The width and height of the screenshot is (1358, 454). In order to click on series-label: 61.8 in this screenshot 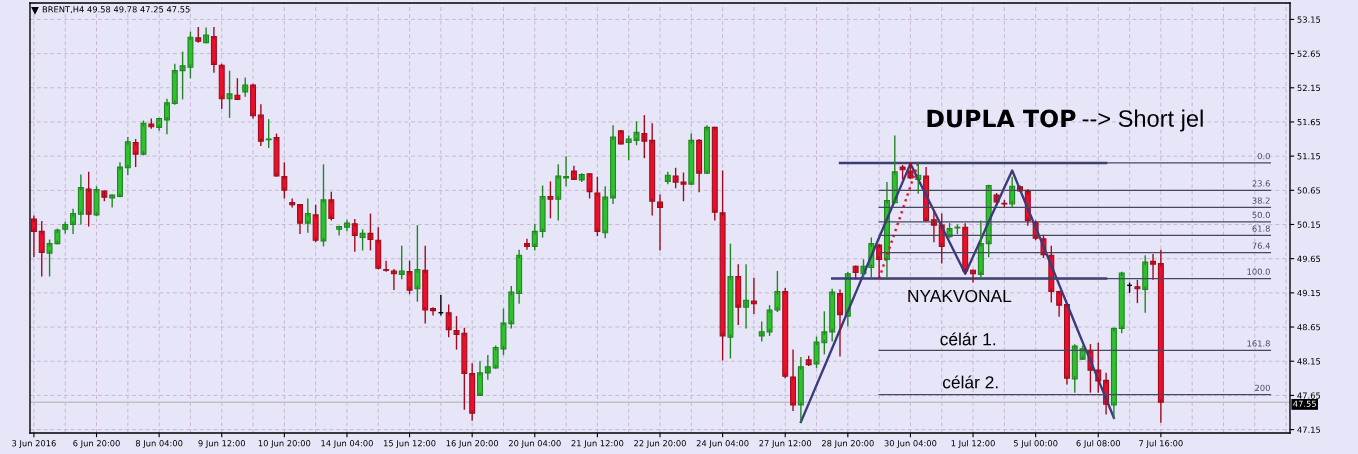, I will do `click(1261, 228)`.